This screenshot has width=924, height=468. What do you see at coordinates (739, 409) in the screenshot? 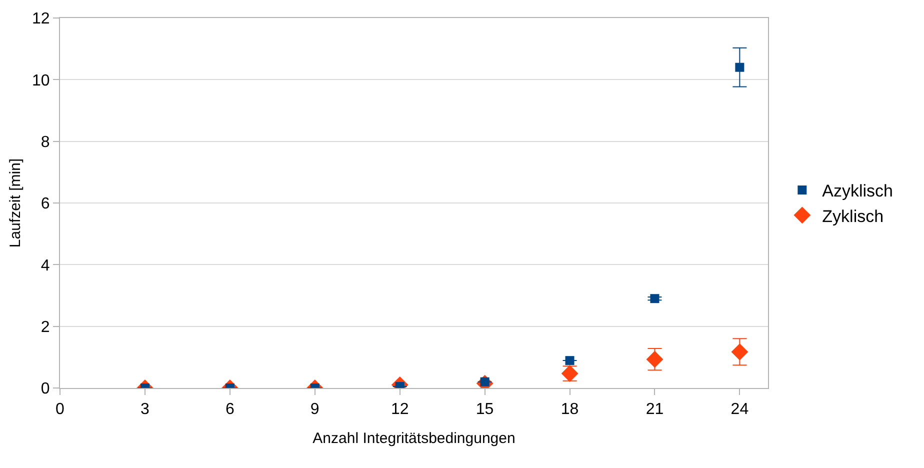
I see `x-tick-label: 24` at bounding box center [739, 409].